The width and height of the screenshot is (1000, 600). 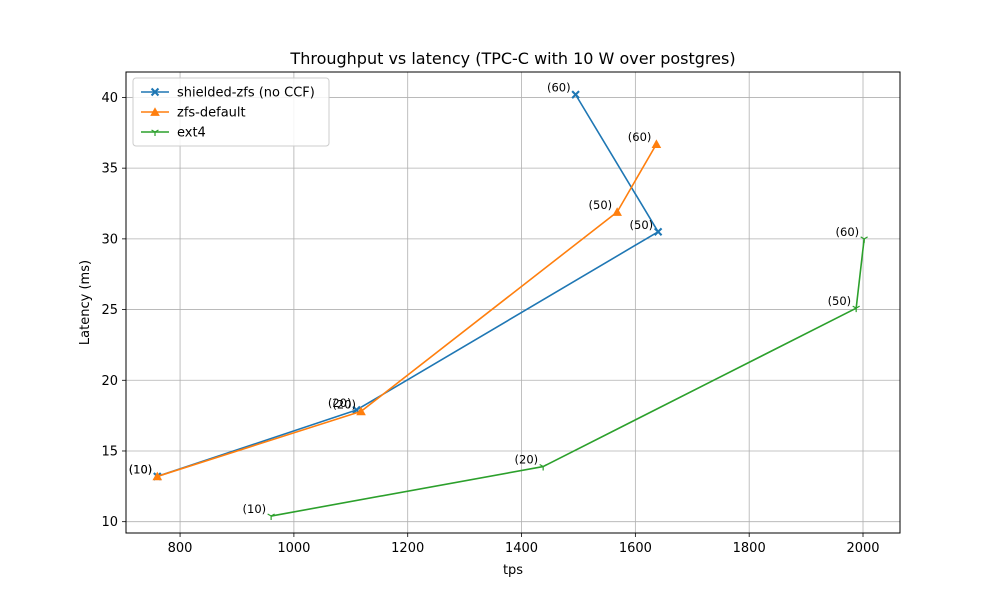 I want to click on y-tick-label: 35, so click(x=109, y=169).